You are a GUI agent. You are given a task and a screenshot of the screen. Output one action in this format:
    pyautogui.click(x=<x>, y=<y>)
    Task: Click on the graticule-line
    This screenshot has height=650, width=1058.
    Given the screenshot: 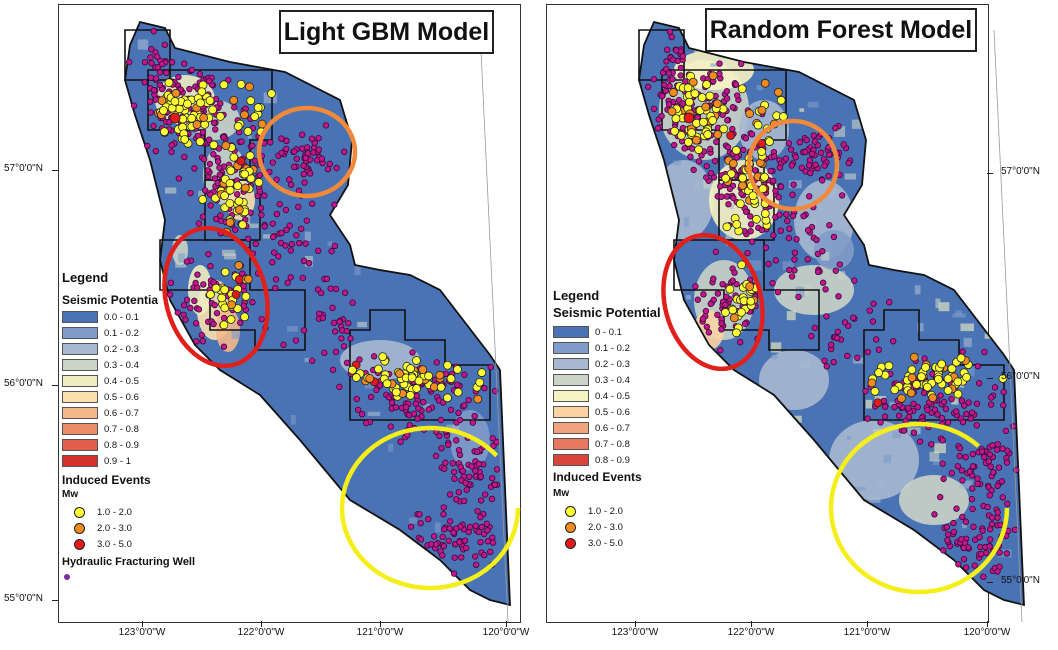 What is the action you would take?
    pyautogui.click(x=1008, y=326)
    